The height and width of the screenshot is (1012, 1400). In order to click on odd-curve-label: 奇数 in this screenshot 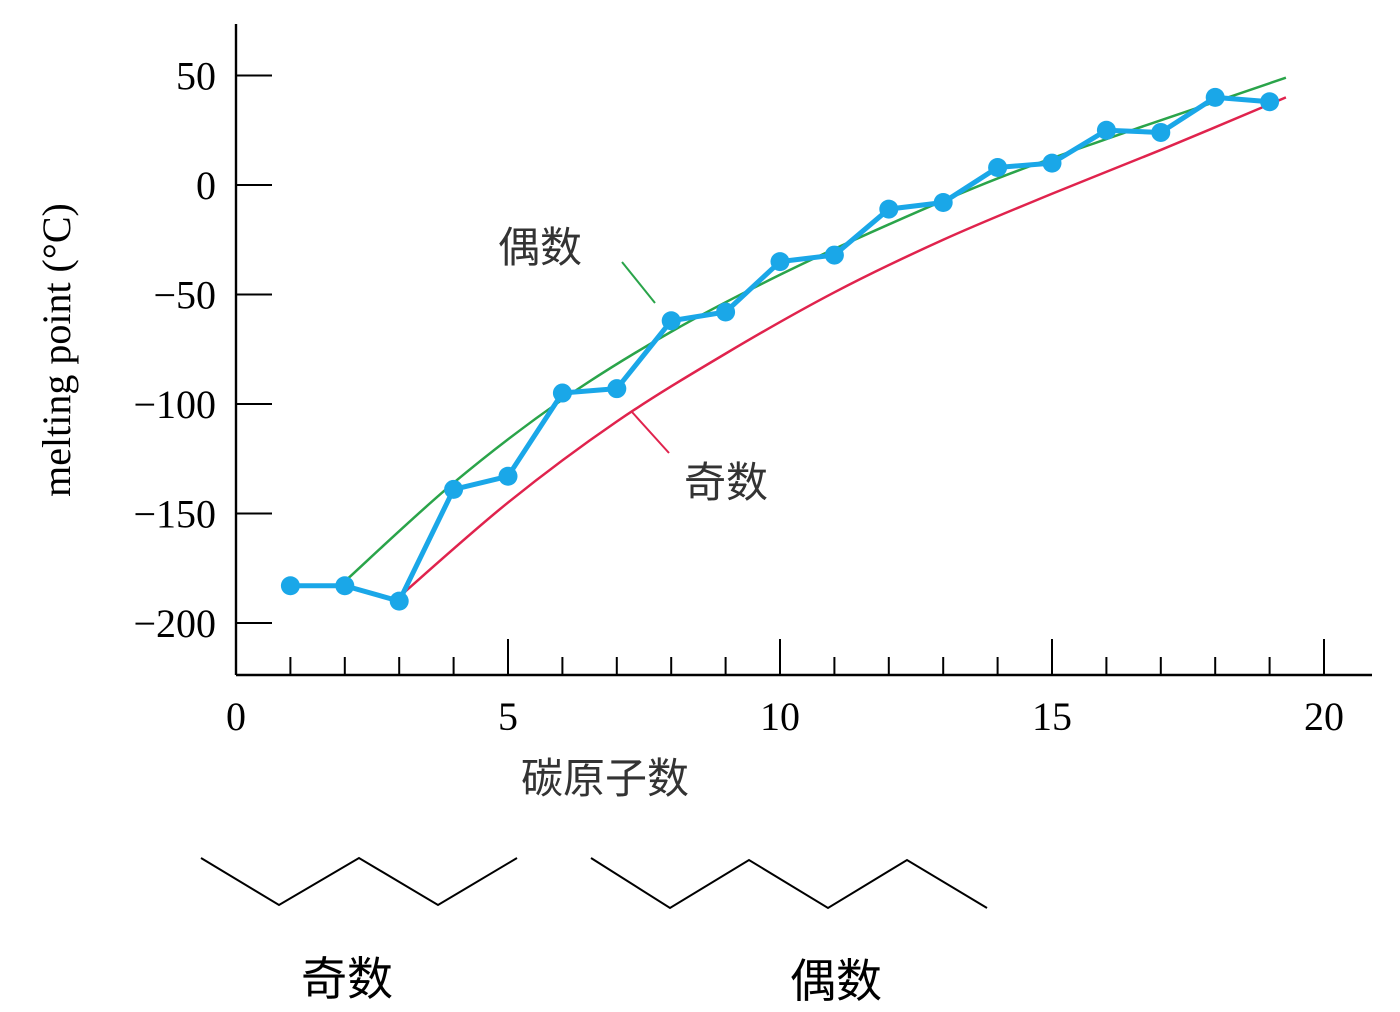, I will do `click(726, 482)`.